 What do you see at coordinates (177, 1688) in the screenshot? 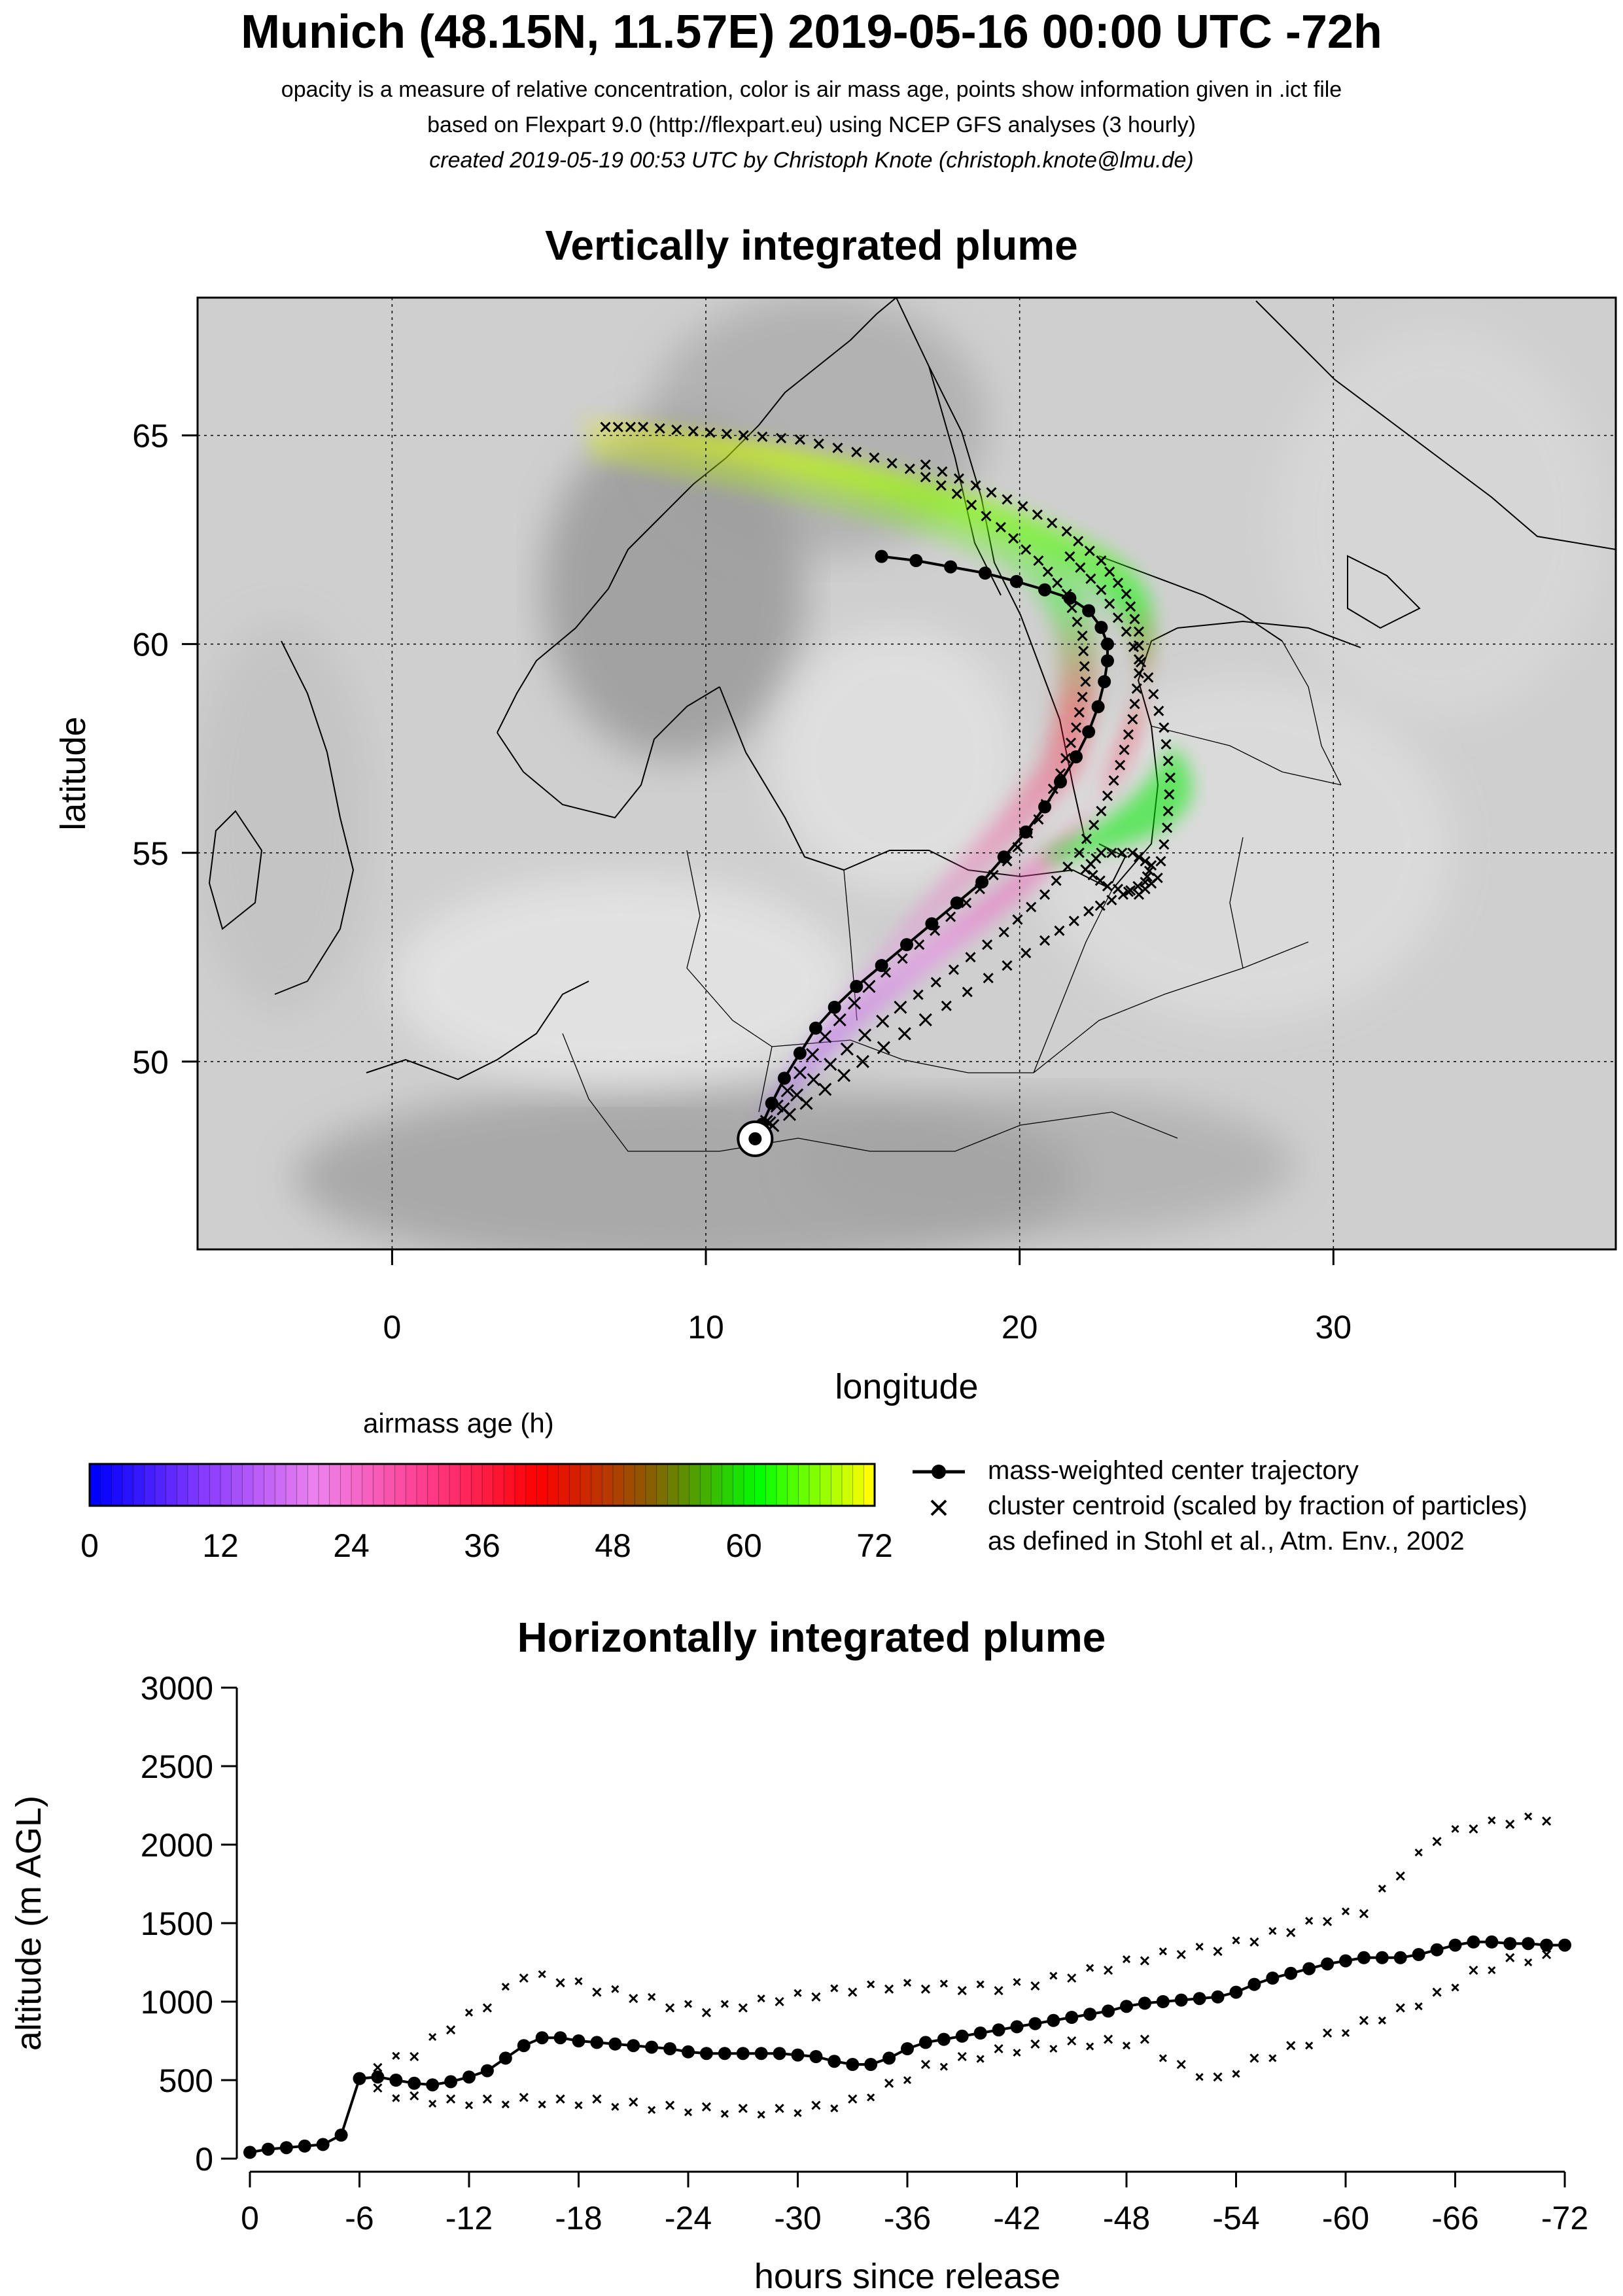
I see `altitude-ytick-label: 3000` at bounding box center [177, 1688].